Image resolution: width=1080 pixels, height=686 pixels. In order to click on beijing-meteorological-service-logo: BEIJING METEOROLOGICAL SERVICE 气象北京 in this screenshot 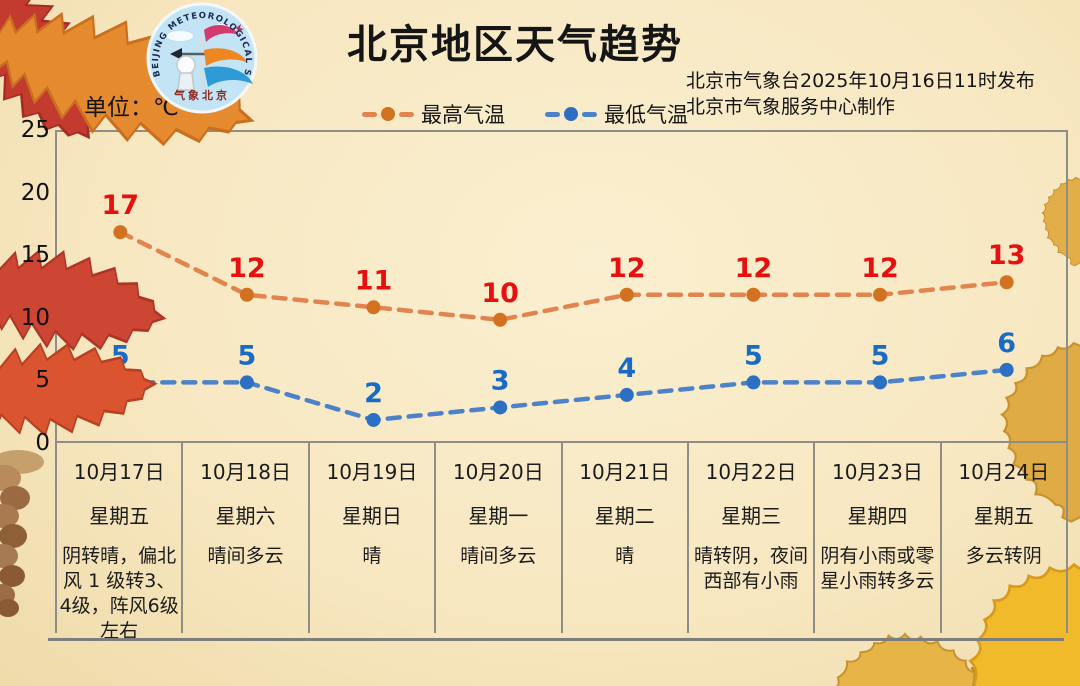, I will do `click(202, 58)`.